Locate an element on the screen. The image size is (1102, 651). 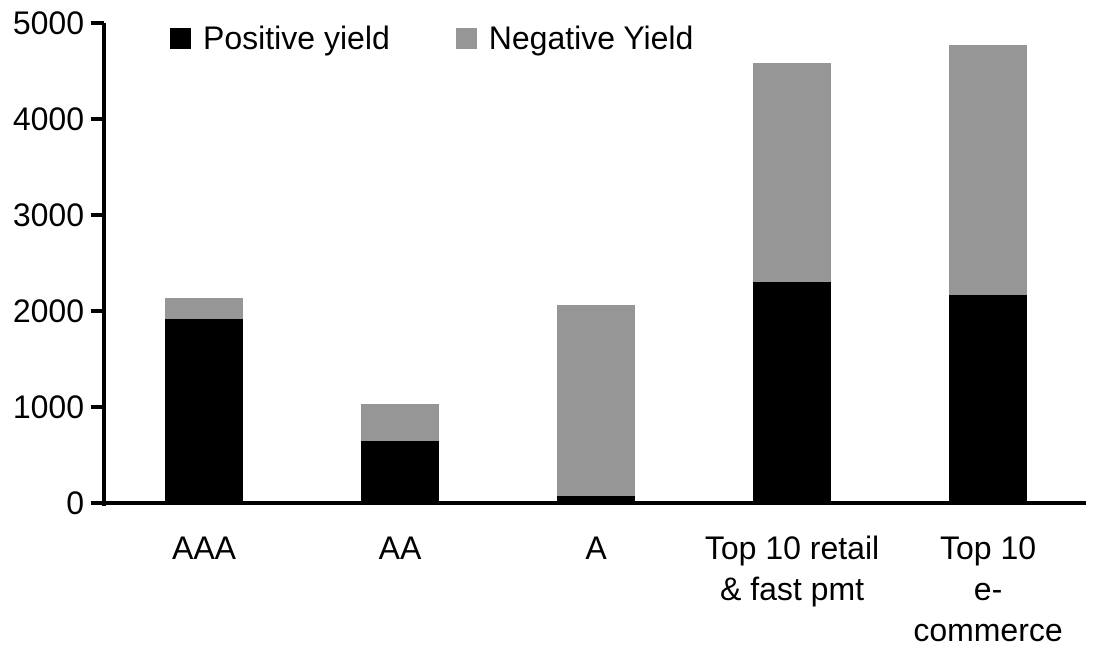
bar-segment-positive-yield-aa is located at coordinates (400, 470).